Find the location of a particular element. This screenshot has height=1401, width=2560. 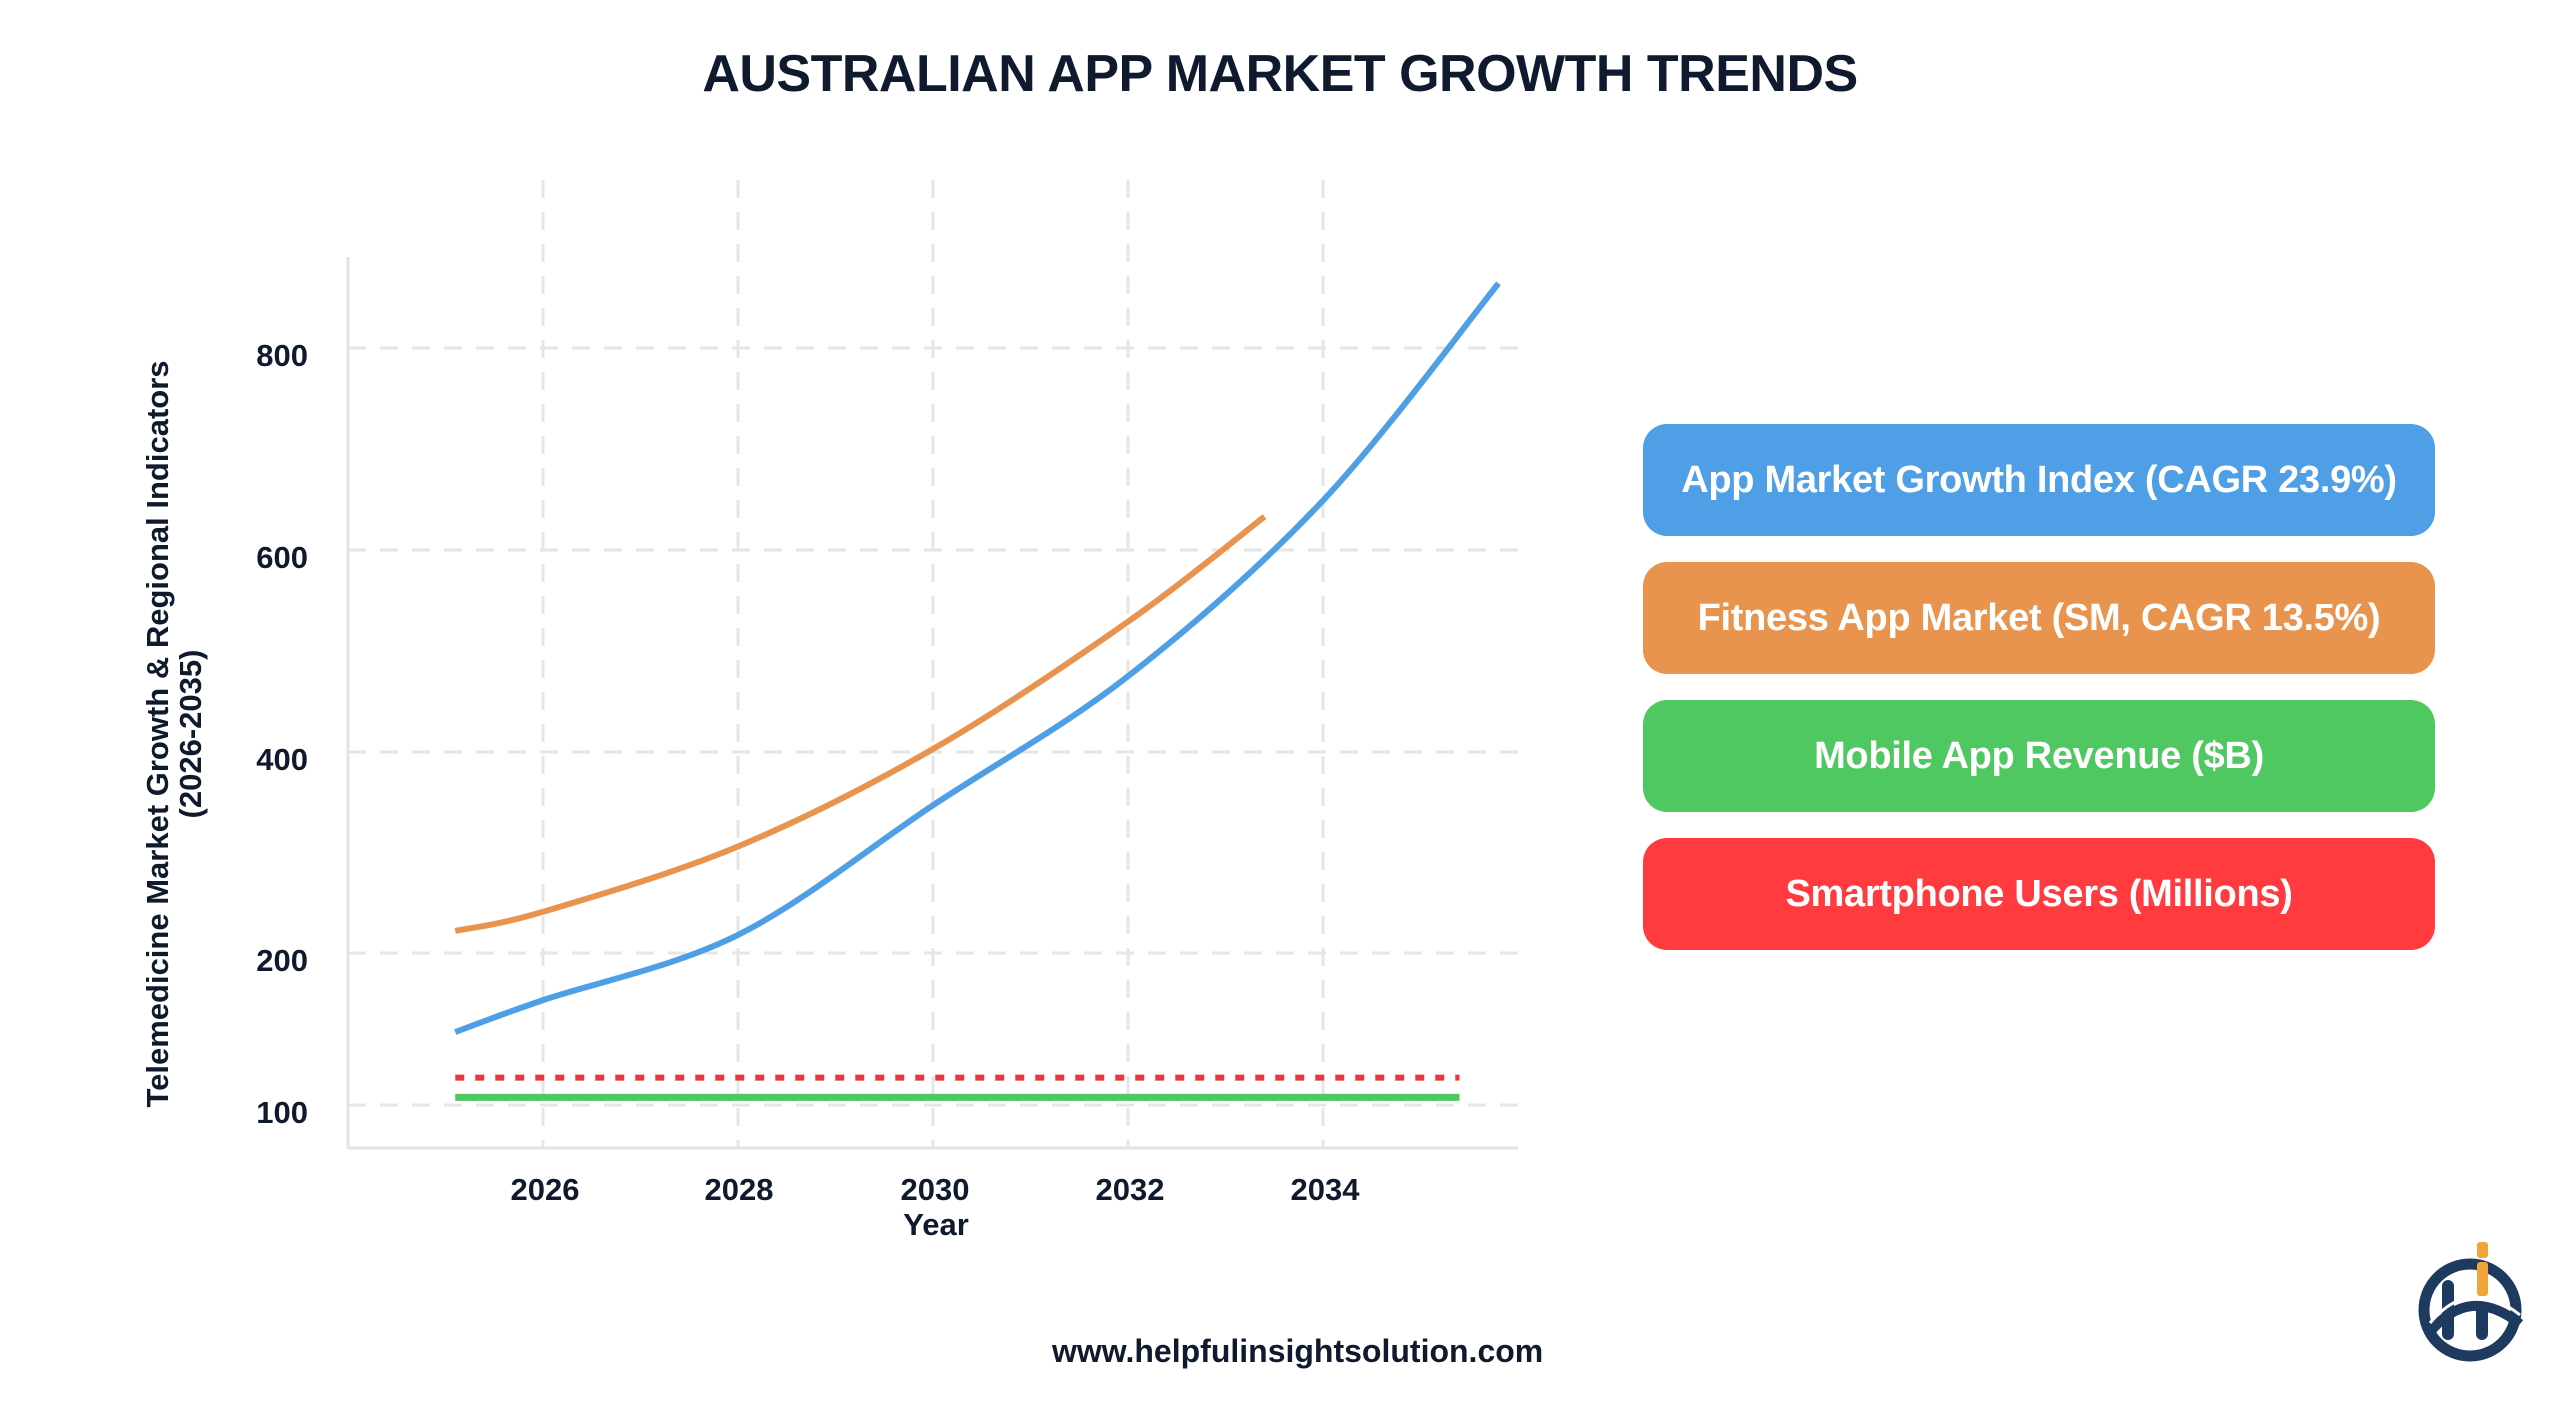

legend-item-app-market-growth-index: App Market Growth Index (CAGR 23.9%) is located at coordinates (2039, 480).